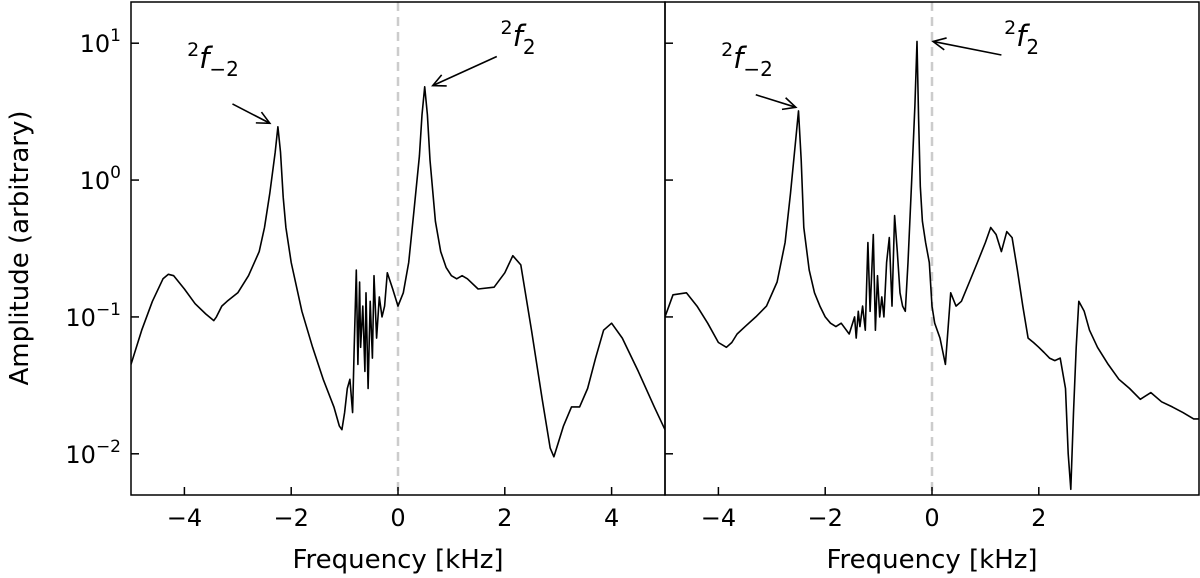 This screenshot has width=1200, height=578. I want to click on y-tick-label: 10⁻², so click(93, 453).